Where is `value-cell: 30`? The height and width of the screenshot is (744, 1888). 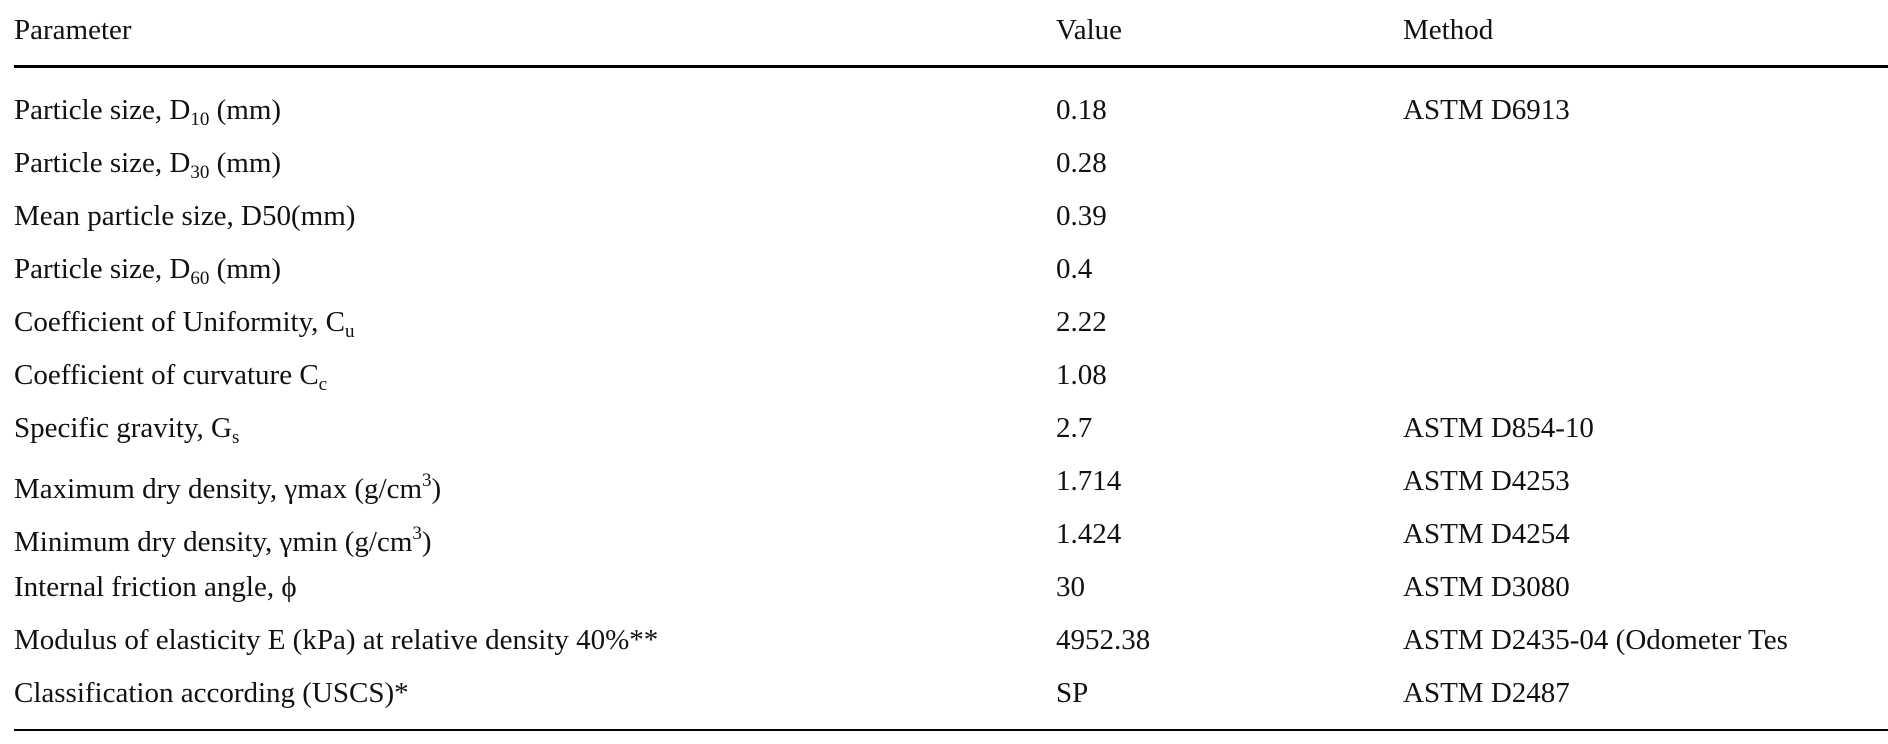
value-cell: 30 is located at coordinates (1070, 587).